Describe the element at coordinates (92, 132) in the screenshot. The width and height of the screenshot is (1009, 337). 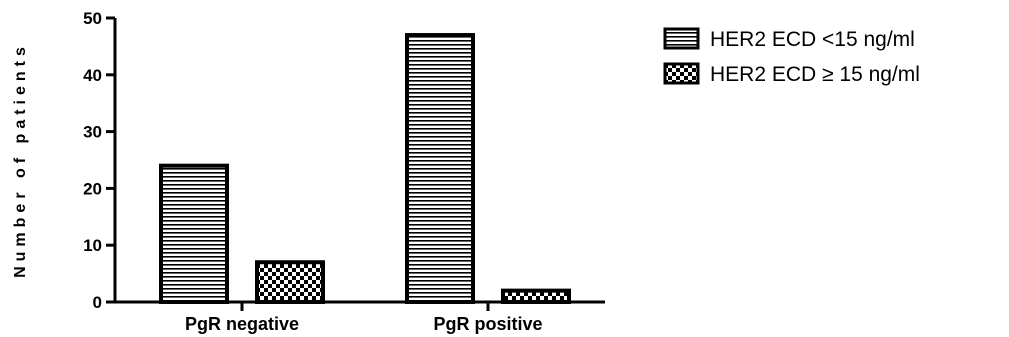
I see `y-tick-label: 30` at that location.